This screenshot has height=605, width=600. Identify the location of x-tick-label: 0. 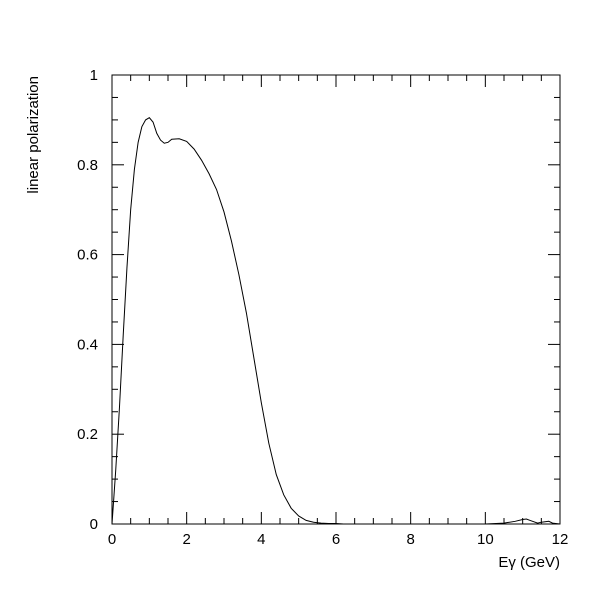
(112, 539).